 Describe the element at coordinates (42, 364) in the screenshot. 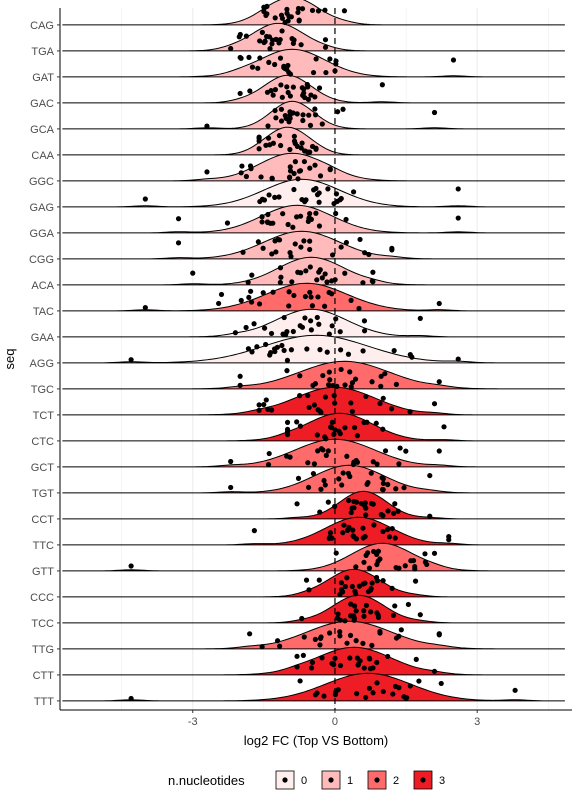

I see `y-tick-label: AGG` at that location.